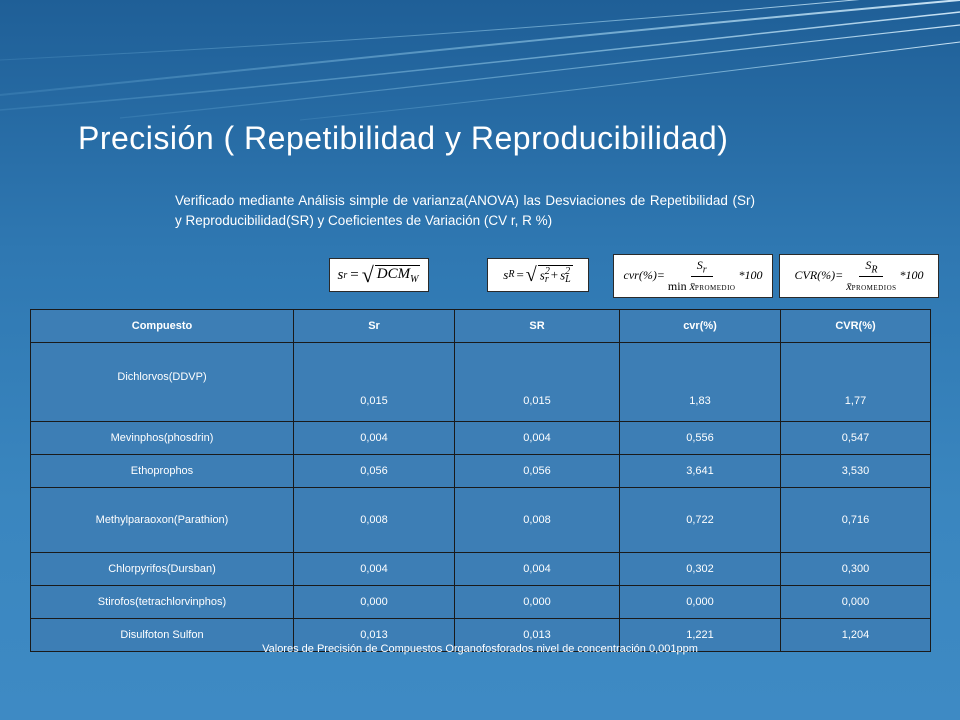 This screenshot has height=720, width=960. I want to click on formula-CVR-den-var: x̄, so click(849, 286).